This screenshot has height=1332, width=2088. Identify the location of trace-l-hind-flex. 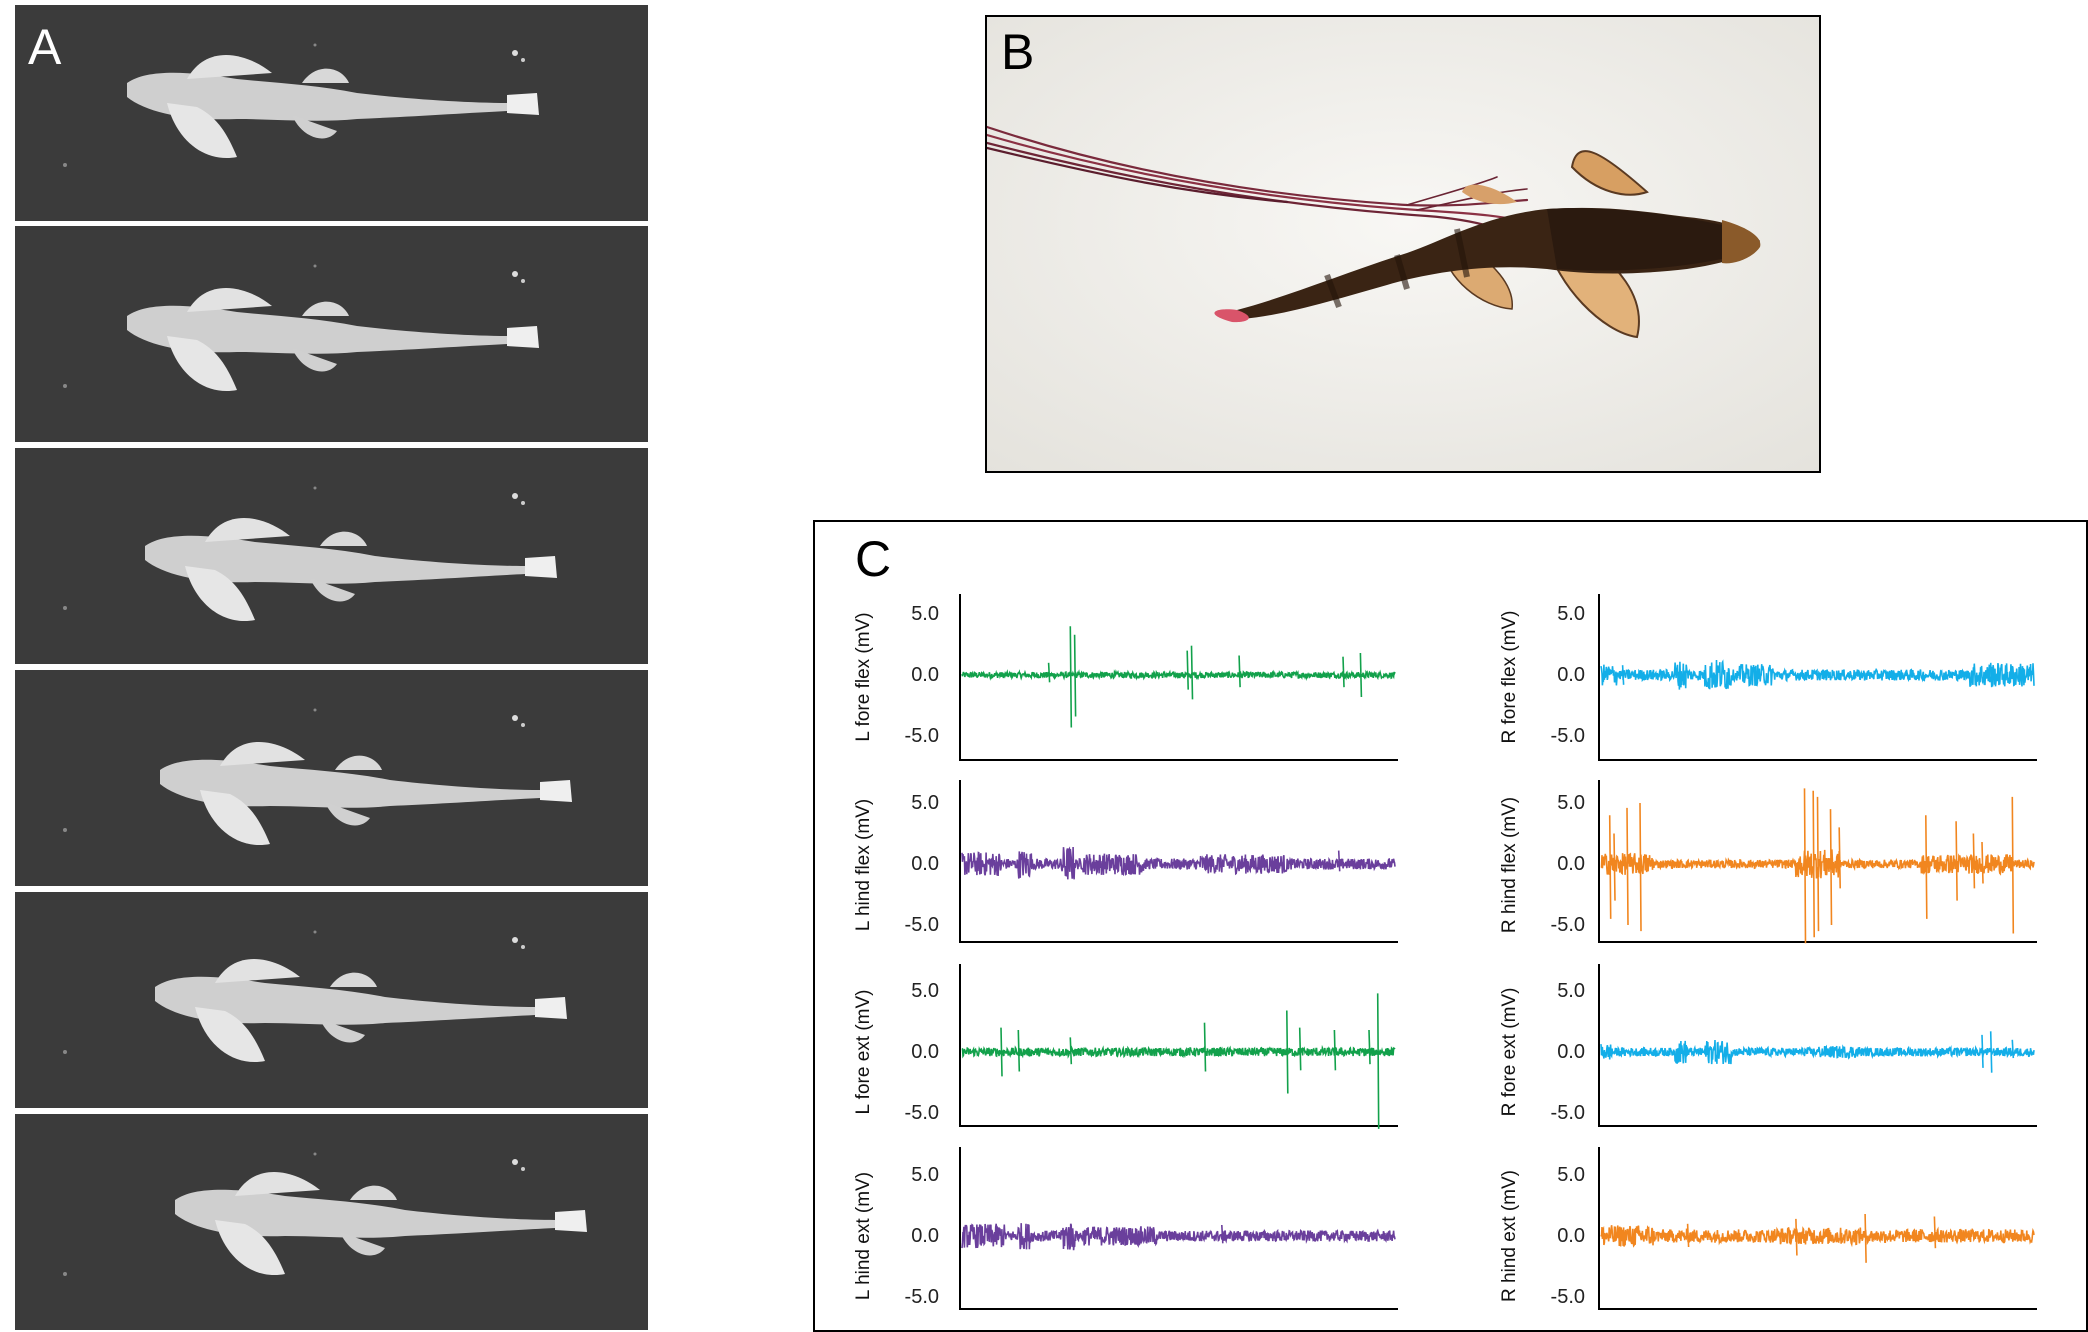
(1178, 863).